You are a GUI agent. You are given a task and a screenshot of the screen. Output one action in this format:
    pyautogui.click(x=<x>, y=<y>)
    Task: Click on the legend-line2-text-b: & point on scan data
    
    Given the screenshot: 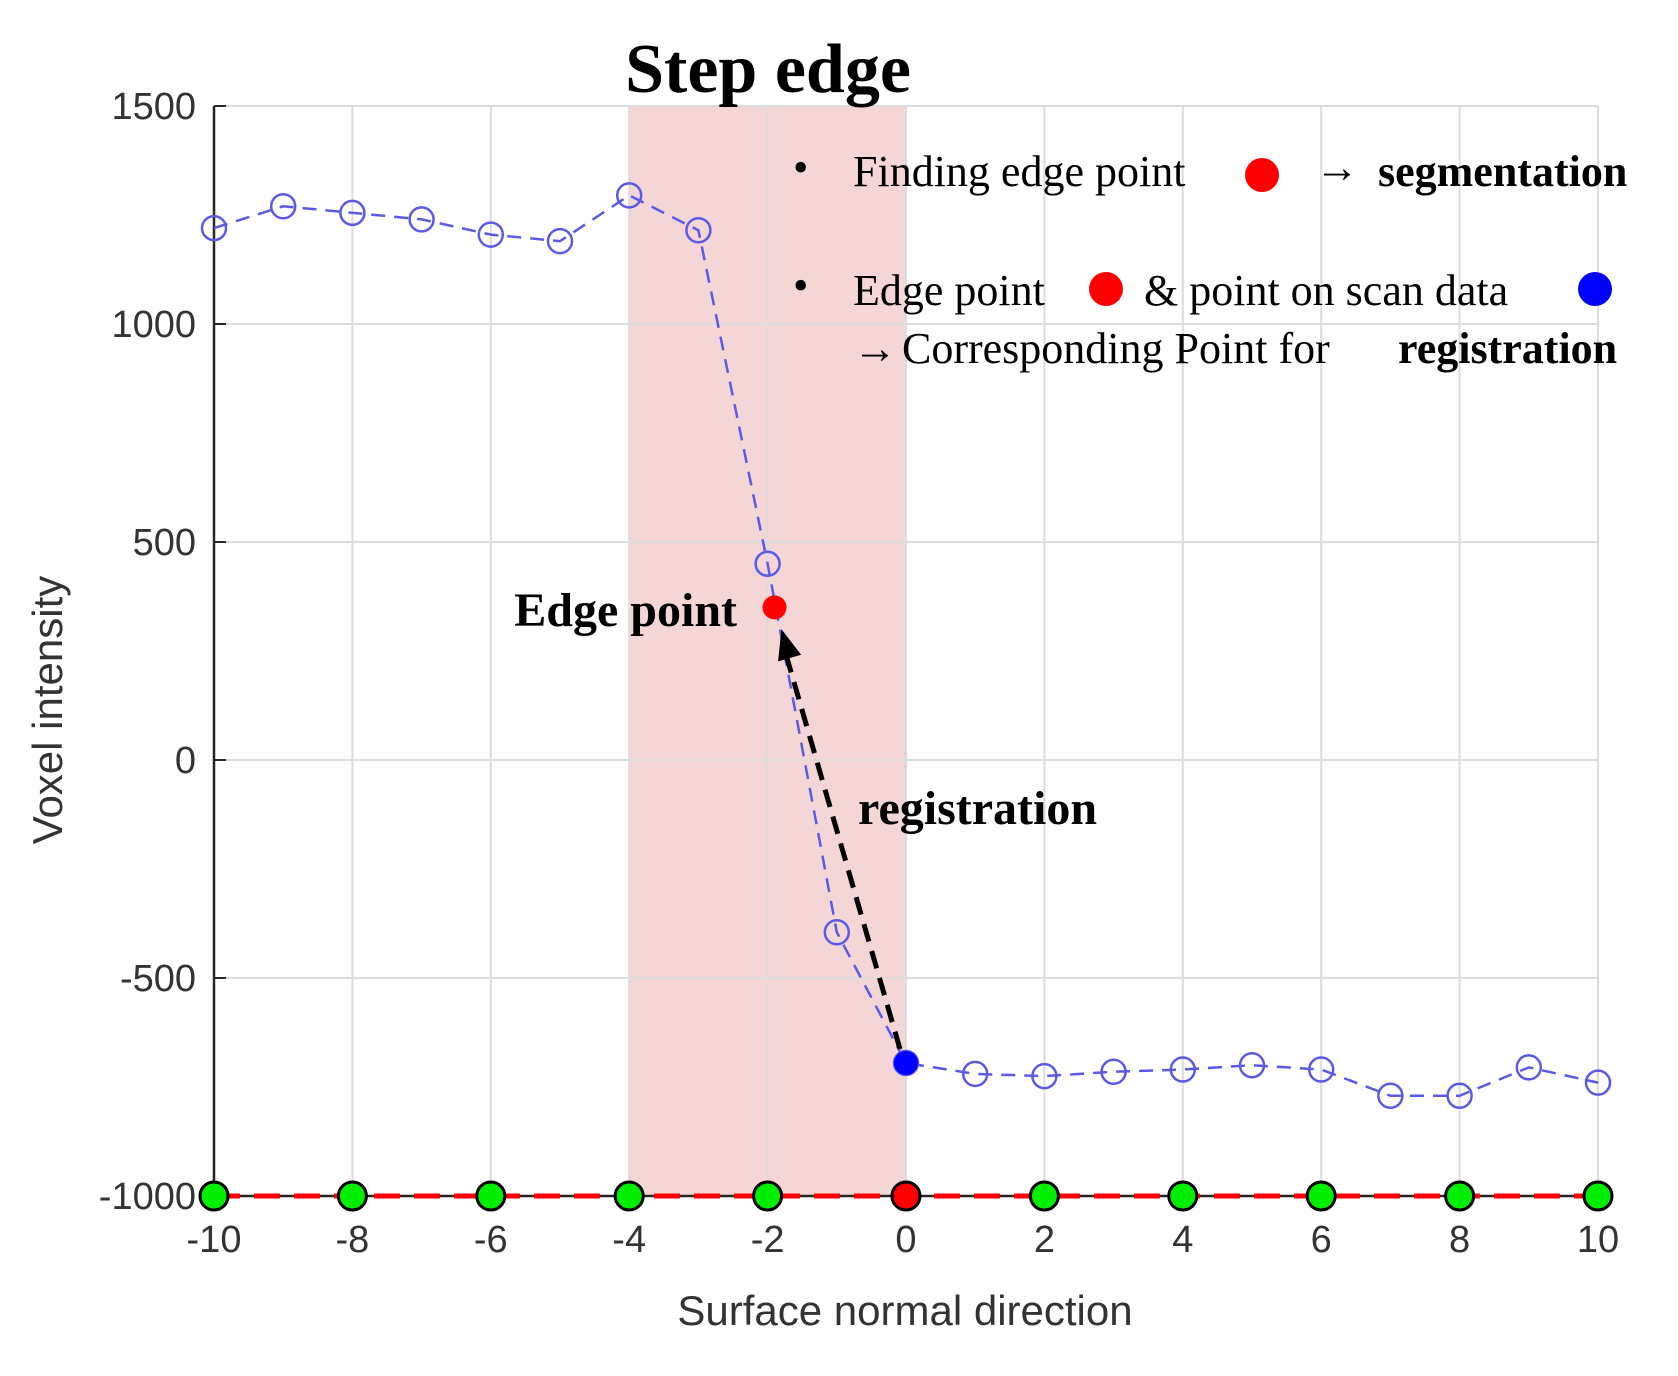 What is the action you would take?
    pyautogui.click(x=1326, y=290)
    